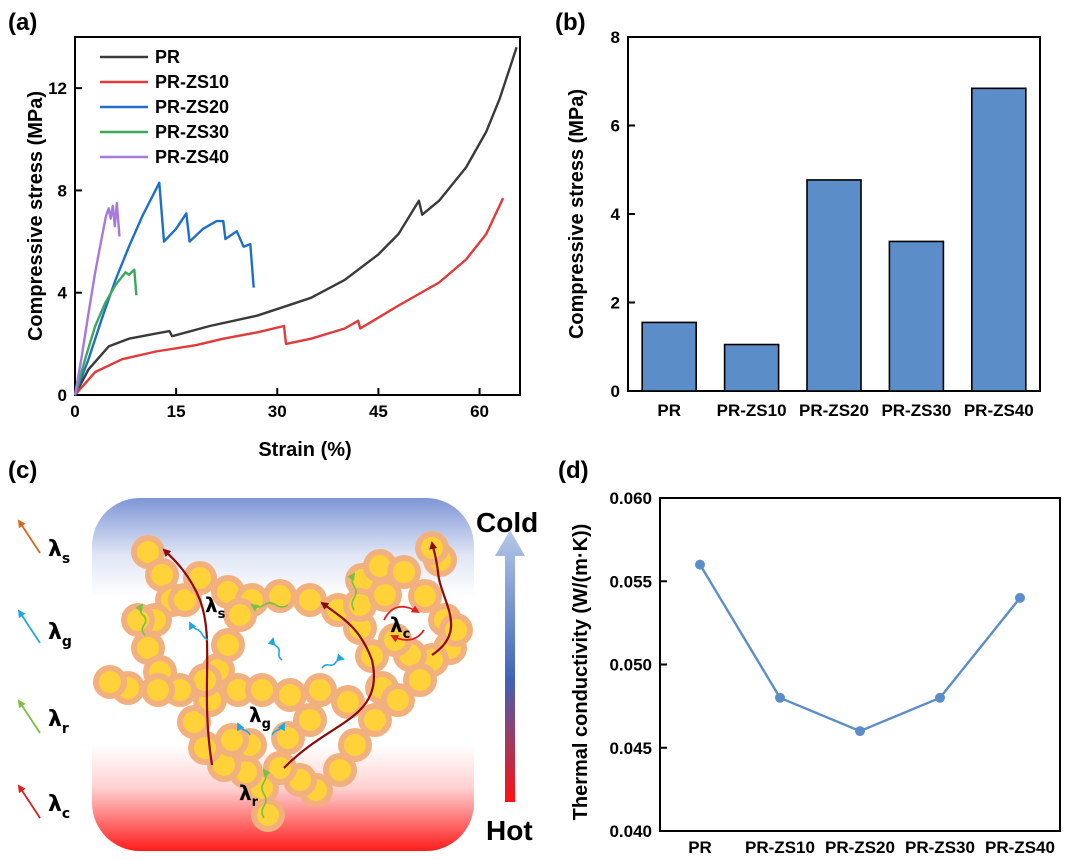 The height and width of the screenshot is (860, 1070). I want to click on chart-d-category-label: PR-ZS40, so click(1020, 847).